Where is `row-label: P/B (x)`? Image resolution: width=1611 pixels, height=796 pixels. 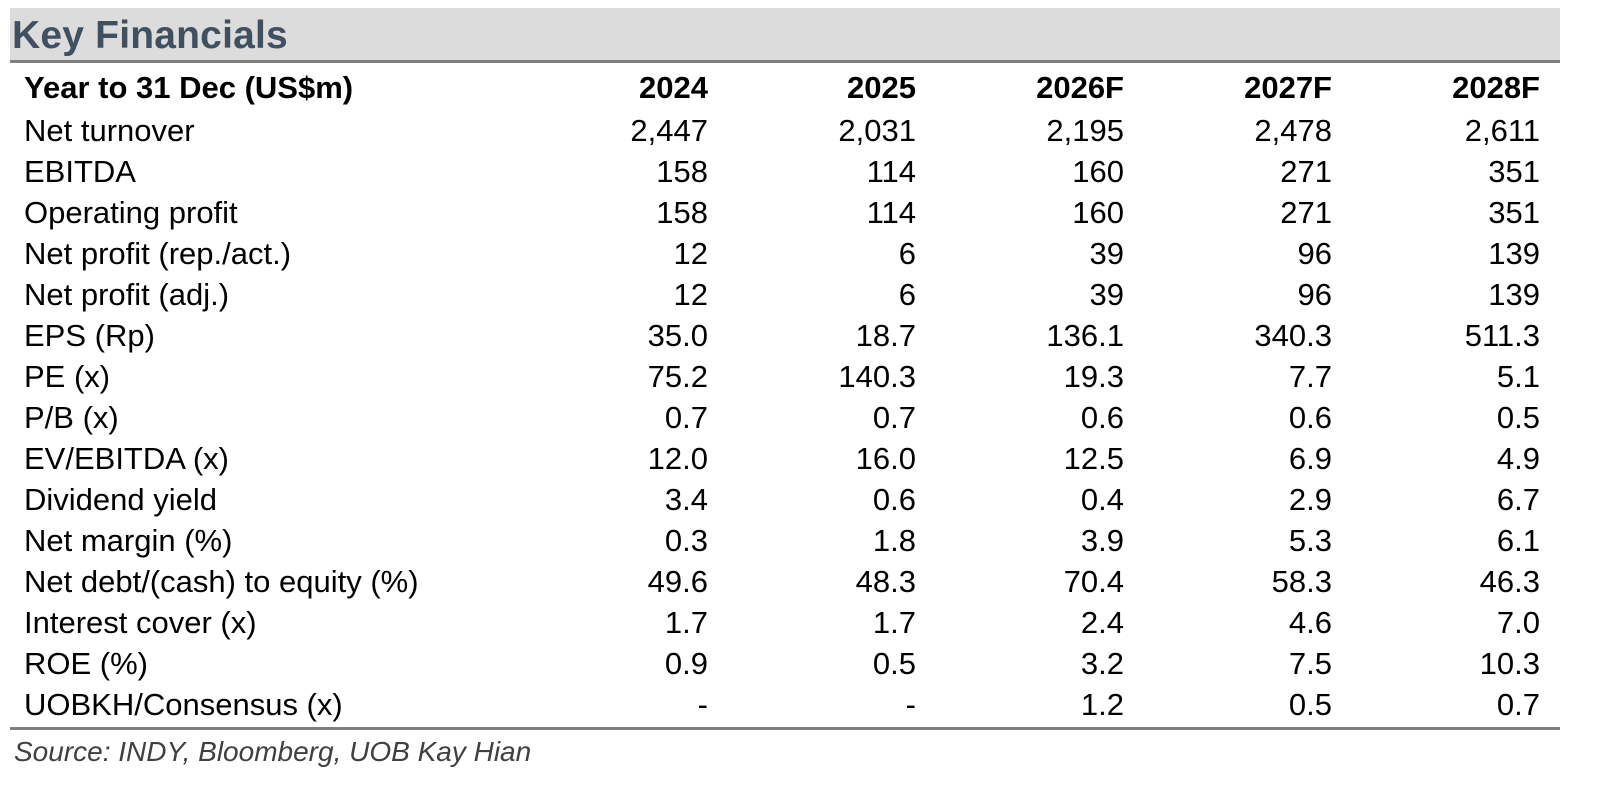 row-label: P/B (x) is located at coordinates (71, 417).